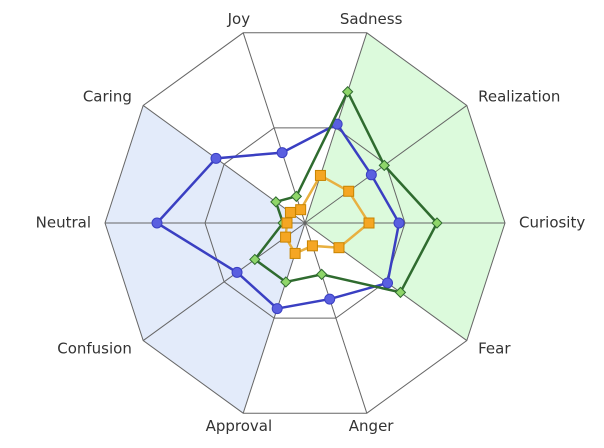  Describe the element at coordinates (371, 19) in the screenshot. I see `axis-label: Sadness` at that location.